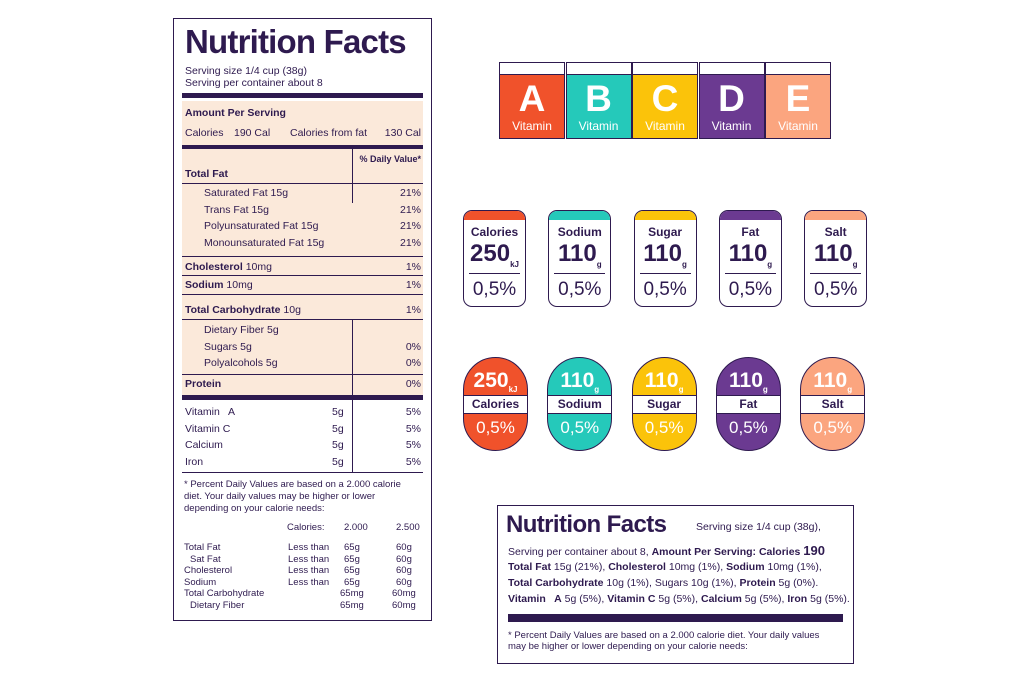  What do you see at coordinates (665, 100) in the screenshot?
I see `vitamin-c-badge: C Vitamin` at bounding box center [665, 100].